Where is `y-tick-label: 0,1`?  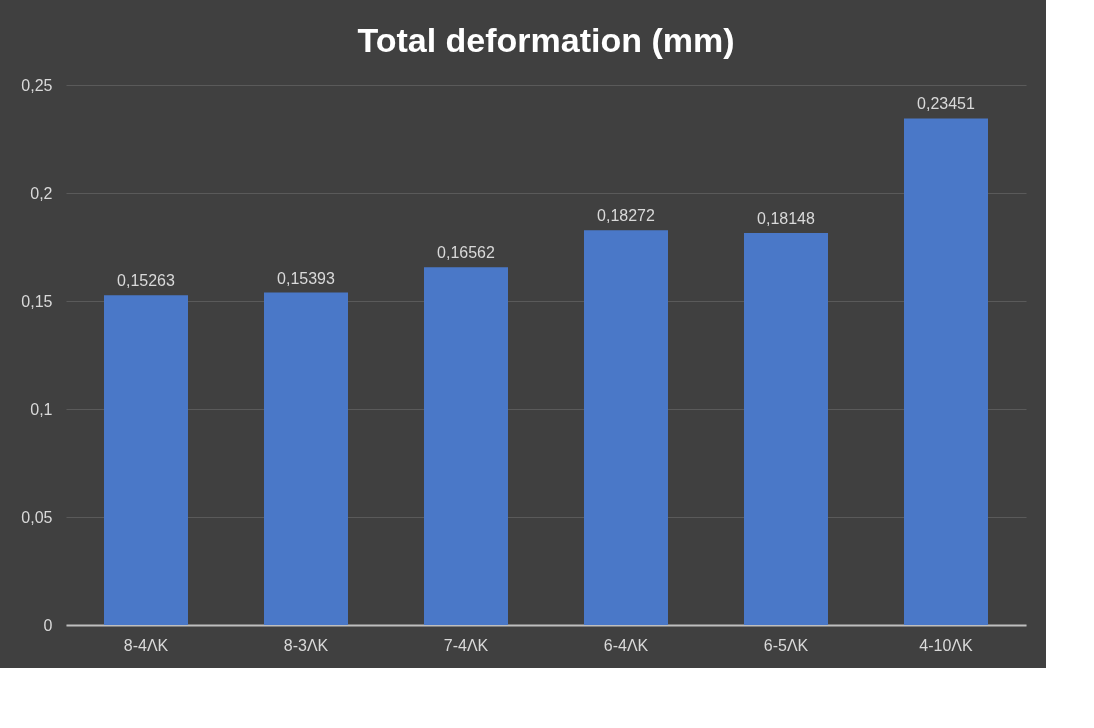
y-tick-label: 0,1 is located at coordinates (41, 409).